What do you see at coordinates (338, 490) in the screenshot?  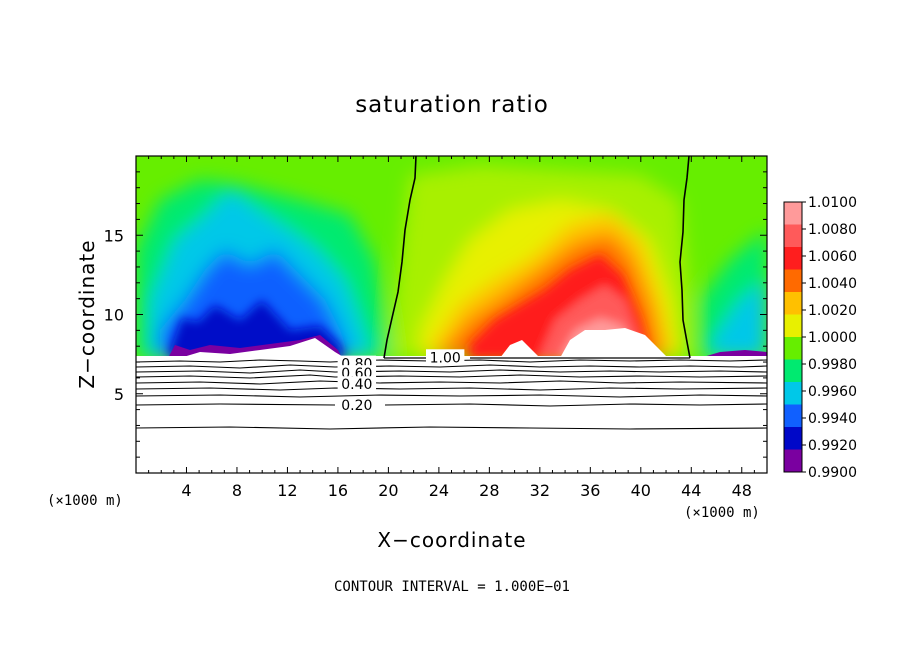 I see `x-tick-label: 16` at bounding box center [338, 490].